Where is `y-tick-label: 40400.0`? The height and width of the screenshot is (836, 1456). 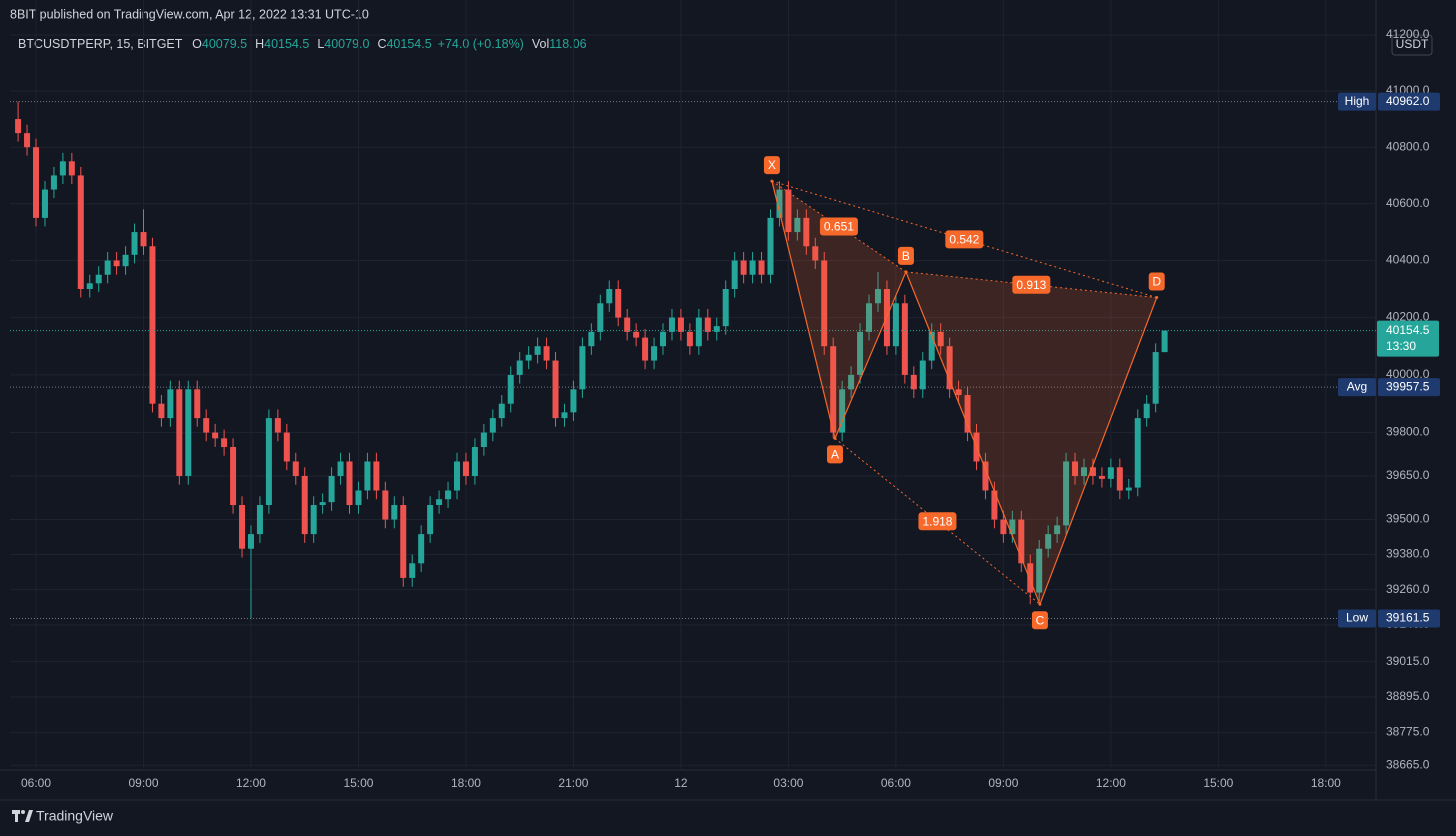
y-tick-label: 40400.0 is located at coordinates (1408, 260).